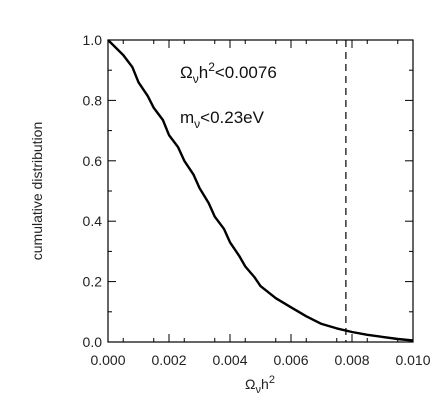 The height and width of the screenshot is (415, 445). I want to click on x-tick-label: 0.006, so click(290, 360).